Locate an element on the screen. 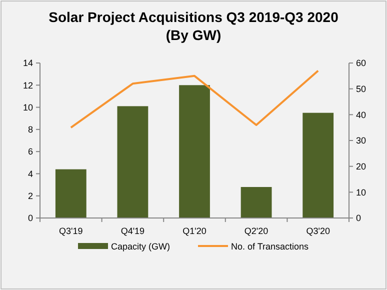  x-tick-label: Q1'20 is located at coordinates (194, 231).